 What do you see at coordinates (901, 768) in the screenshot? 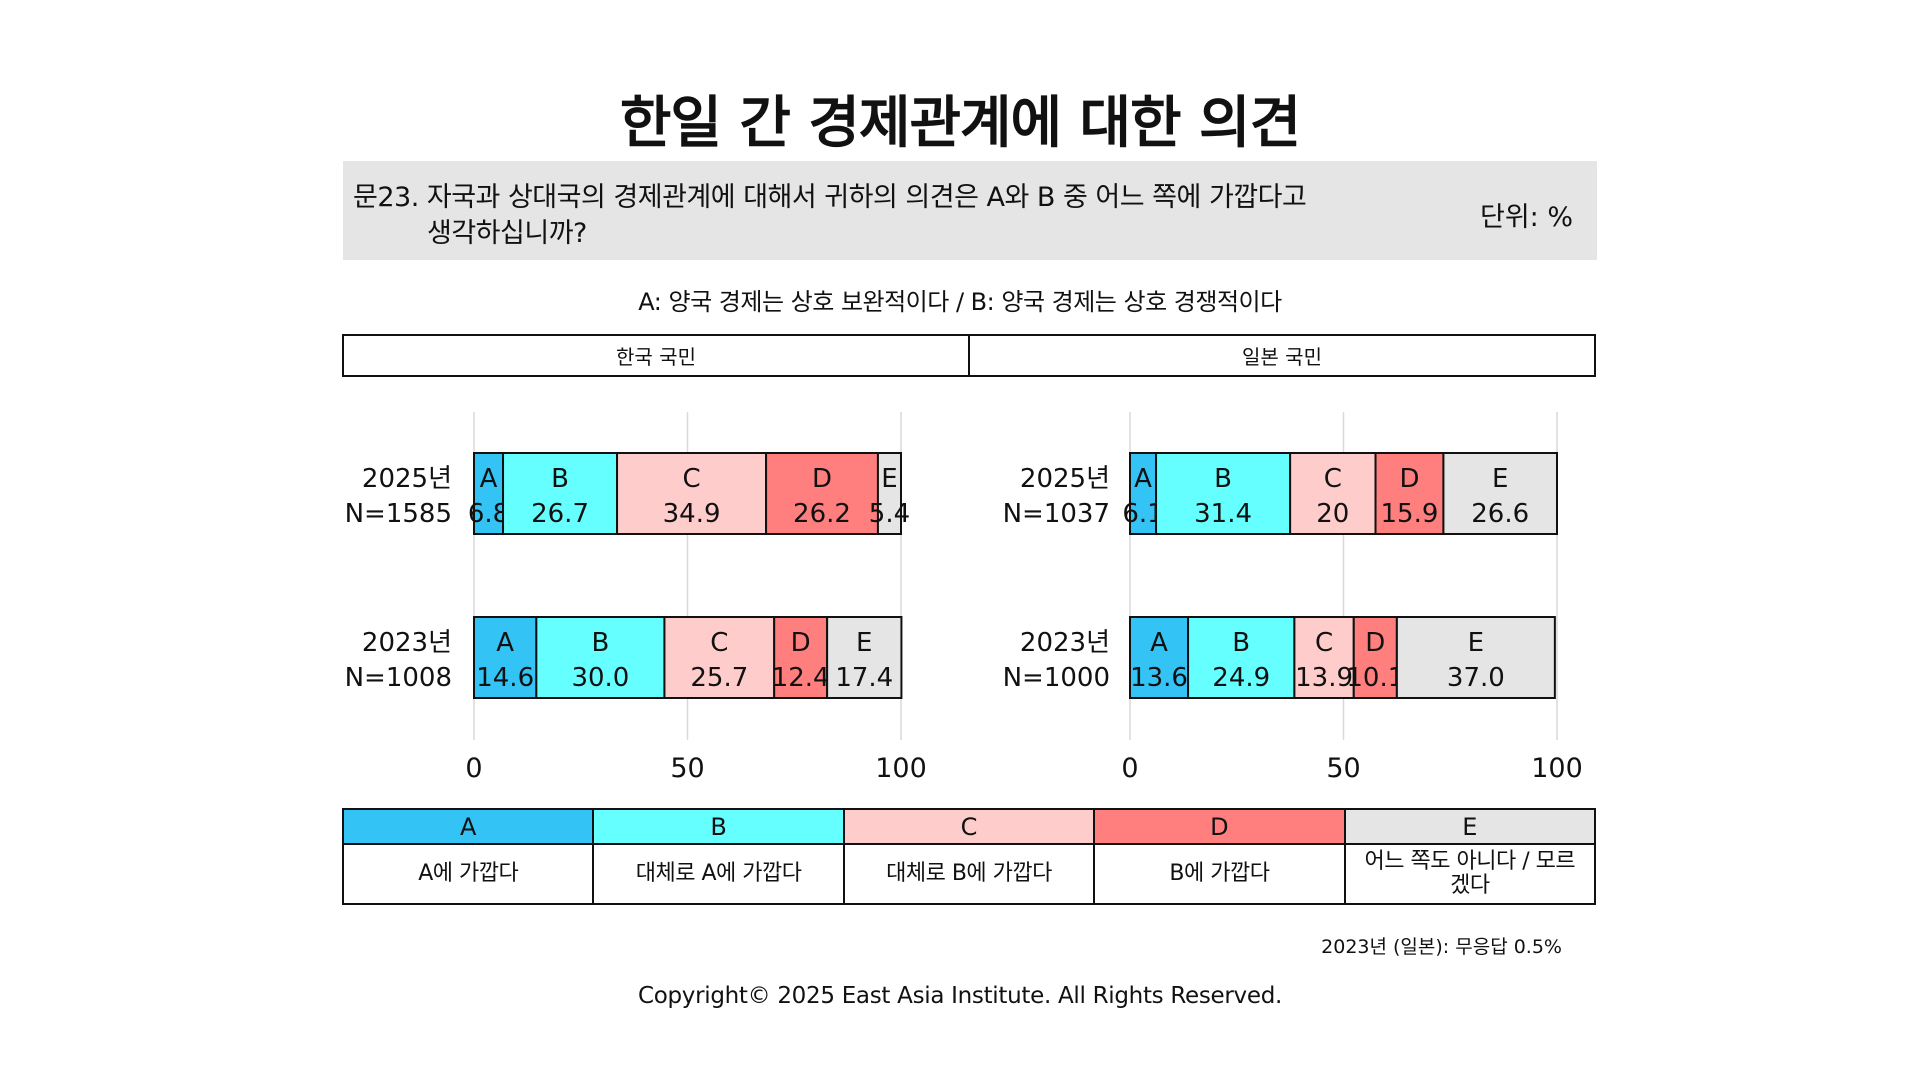
I see `x-tick-label-0-2: 100` at bounding box center [901, 768].